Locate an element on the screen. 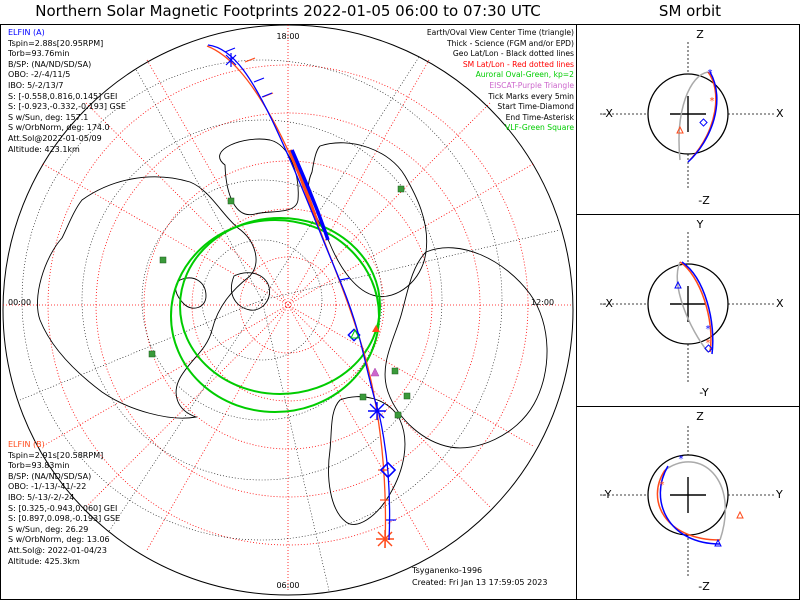 The width and height of the screenshot is (800, 600). orbit-elfin-b is located at coordinates (695, 307).